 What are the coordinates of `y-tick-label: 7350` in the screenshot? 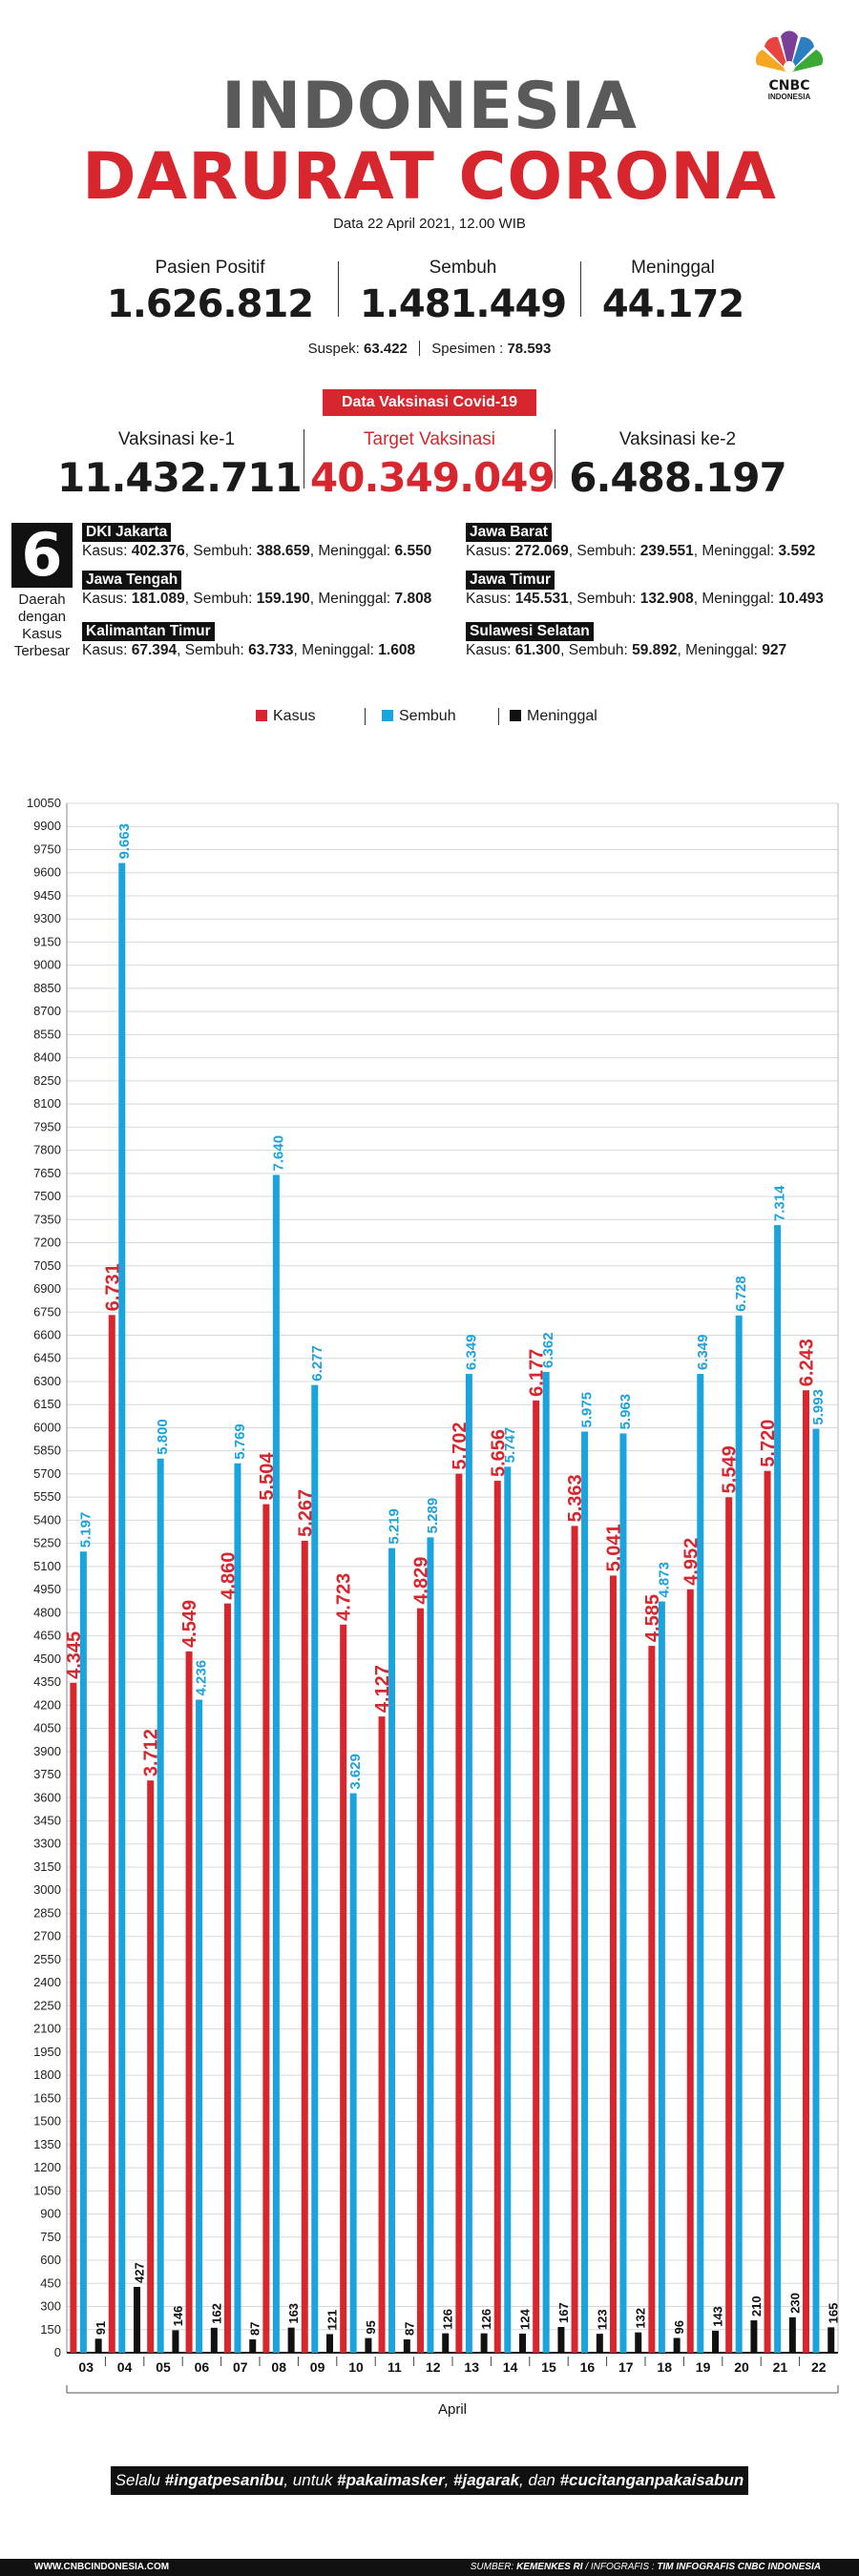 It's located at (47, 1219).